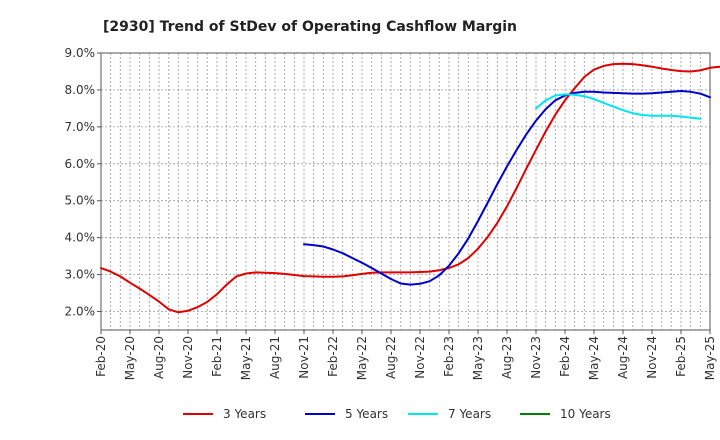 The height and width of the screenshot is (440, 720). What do you see at coordinates (244, 414) in the screenshot?
I see `legend-label-1: 3 Years` at bounding box center [244, 414].